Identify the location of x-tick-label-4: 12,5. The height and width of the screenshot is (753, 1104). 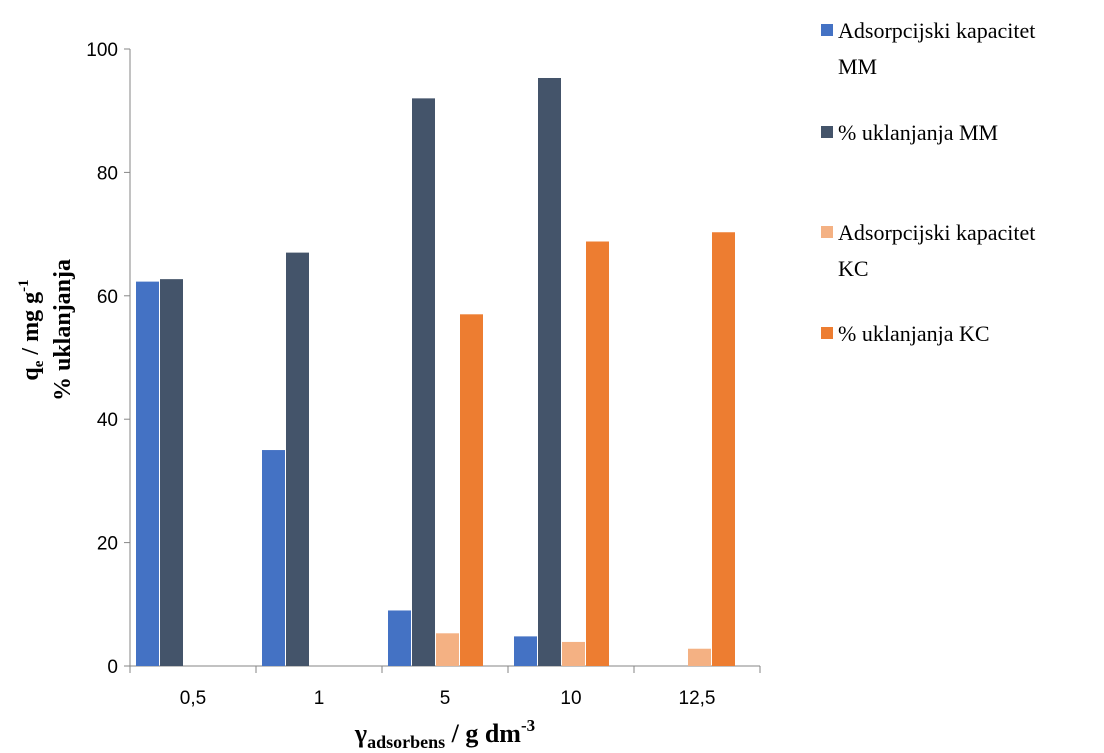
(697, 698).